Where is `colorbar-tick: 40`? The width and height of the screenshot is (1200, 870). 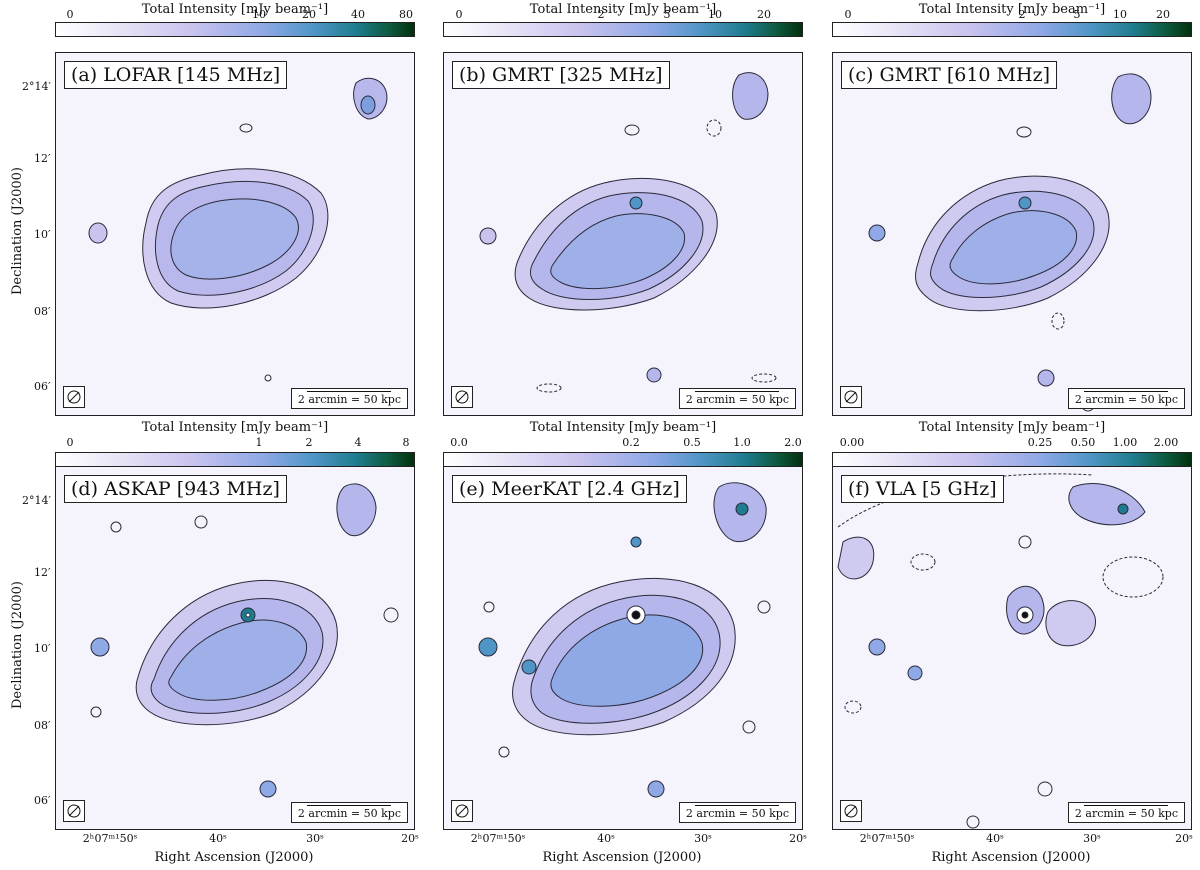
colorbar-tick: 40 is located at coordinates (358, 14).